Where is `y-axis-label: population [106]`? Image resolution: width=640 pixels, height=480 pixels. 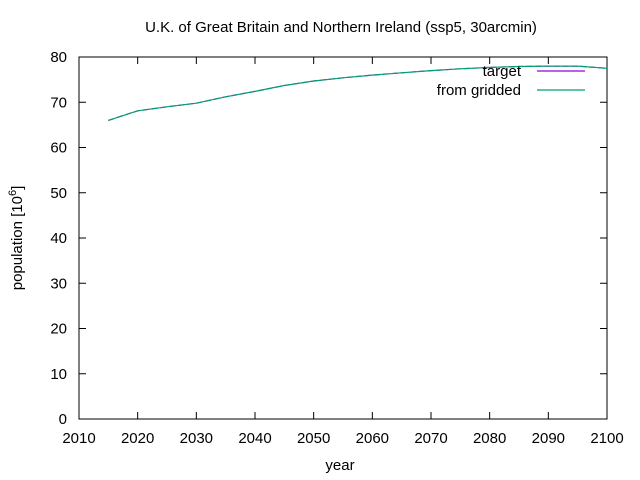
y-axis-label: population [106] is located at coordinates (16, 238).